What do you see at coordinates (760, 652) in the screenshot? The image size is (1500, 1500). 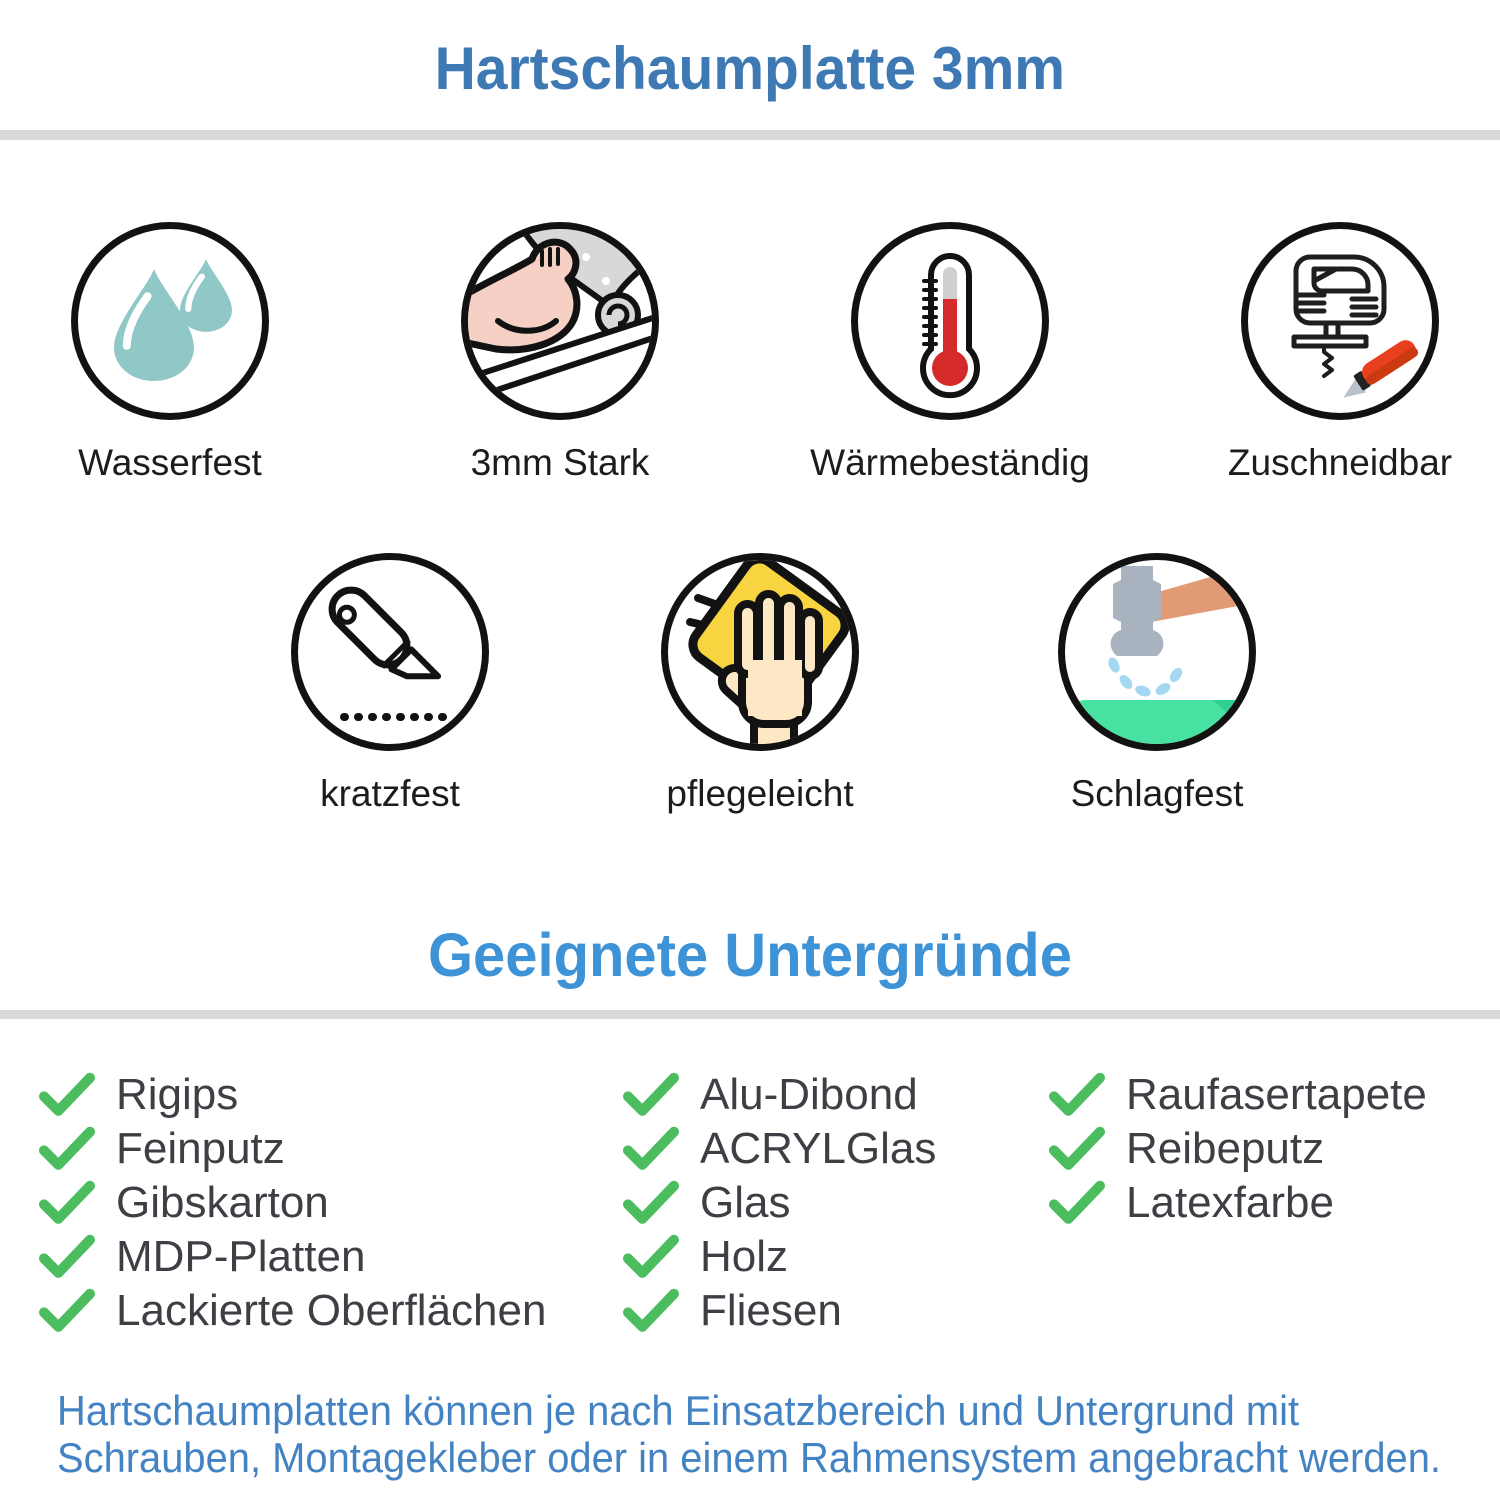 I see `wiping-hand-icon` at bounding box center [760, 652].